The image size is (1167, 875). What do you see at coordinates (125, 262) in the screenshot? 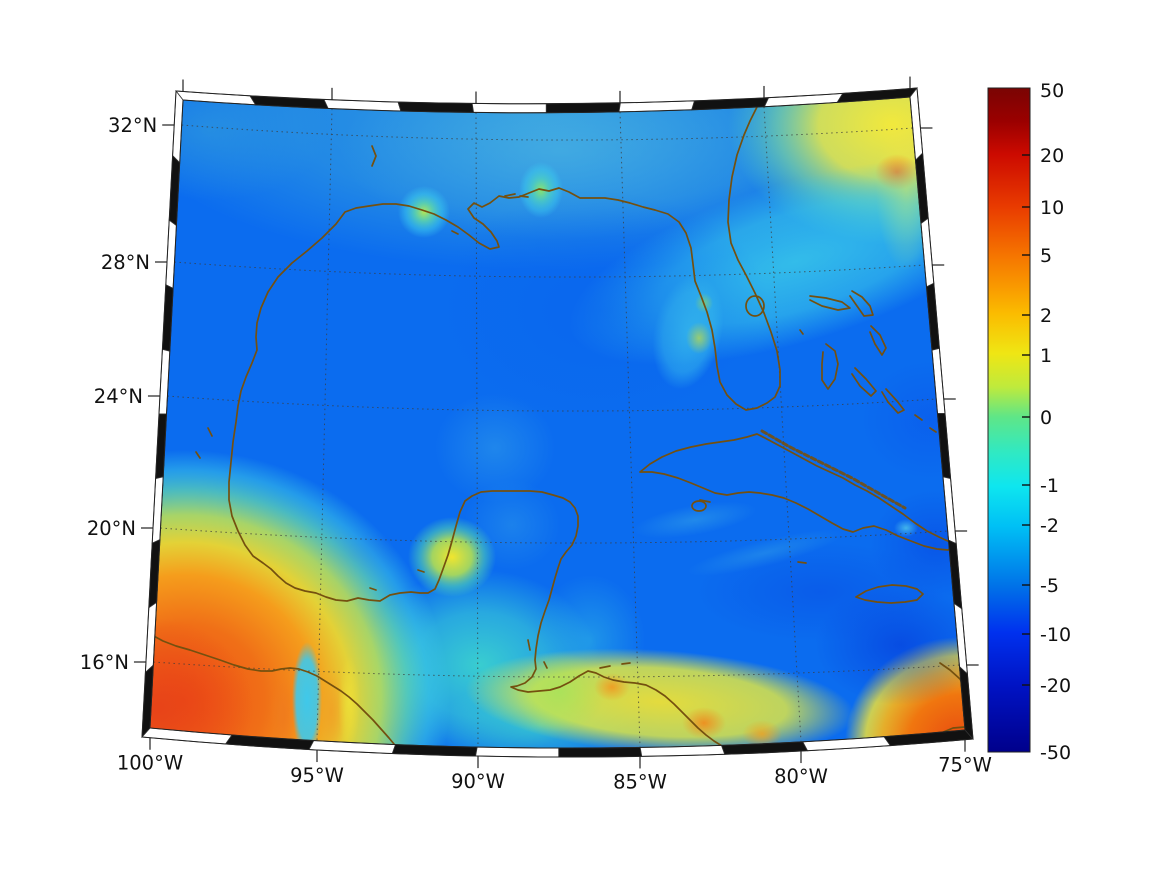
I see `lat-tick-label: 28°N` at bounding box center [125, 262].